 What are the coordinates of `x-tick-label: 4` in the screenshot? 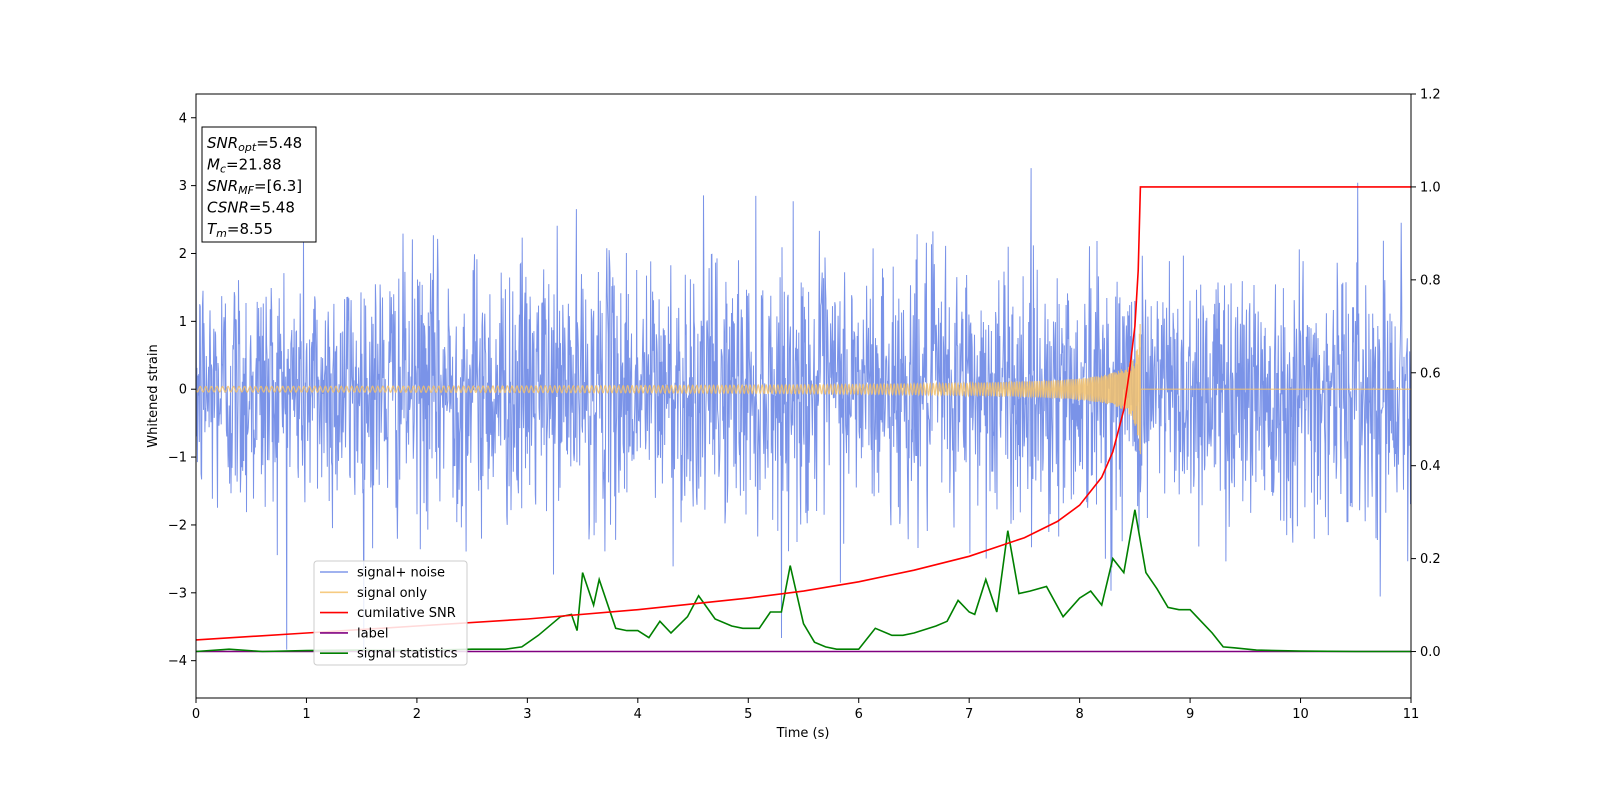 It's located at (638, 714).